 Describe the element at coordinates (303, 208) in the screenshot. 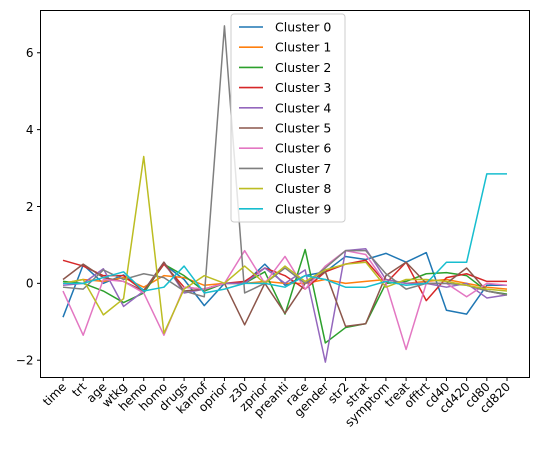

I see `legend-label-9: Cluster 9` at that location.